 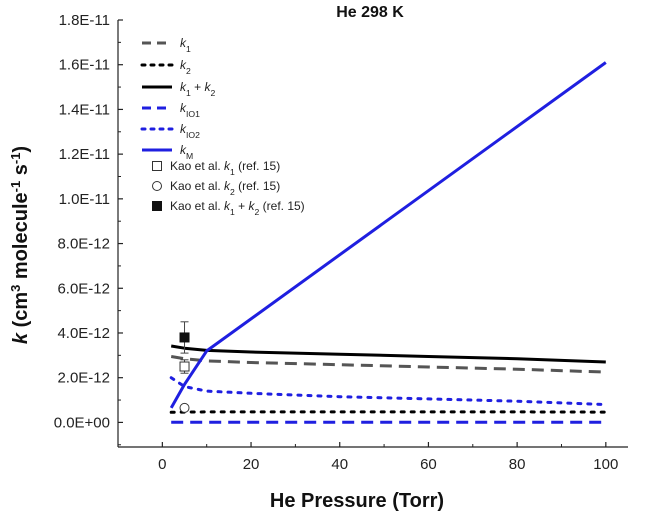 I want to click on chart-title: He 298 K, so click(x=370, y=12).